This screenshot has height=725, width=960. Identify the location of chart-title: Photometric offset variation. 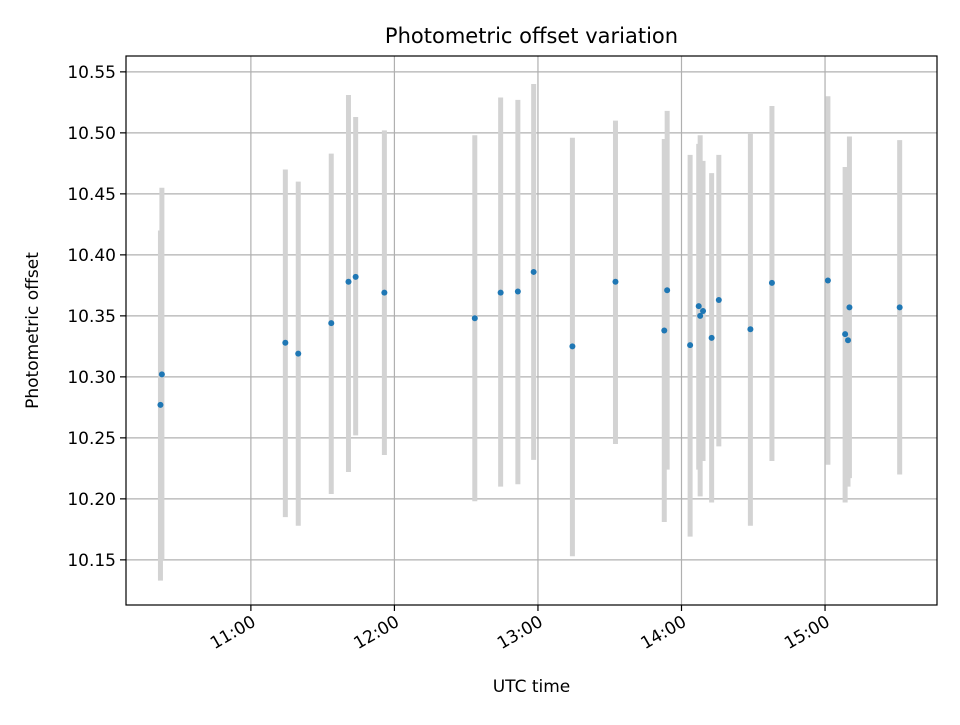
(531, 36).